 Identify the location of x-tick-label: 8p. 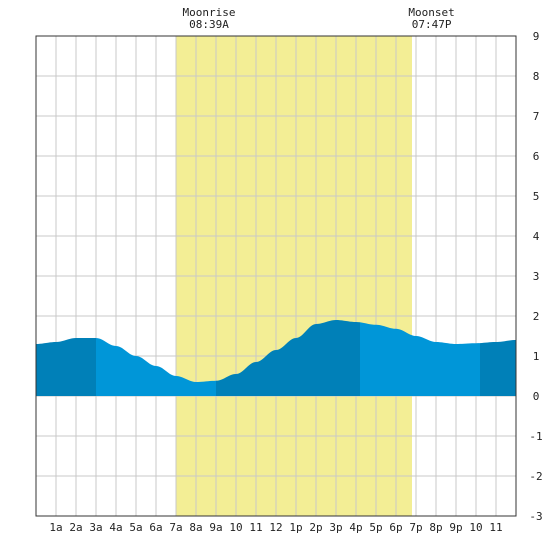
(435, 527).